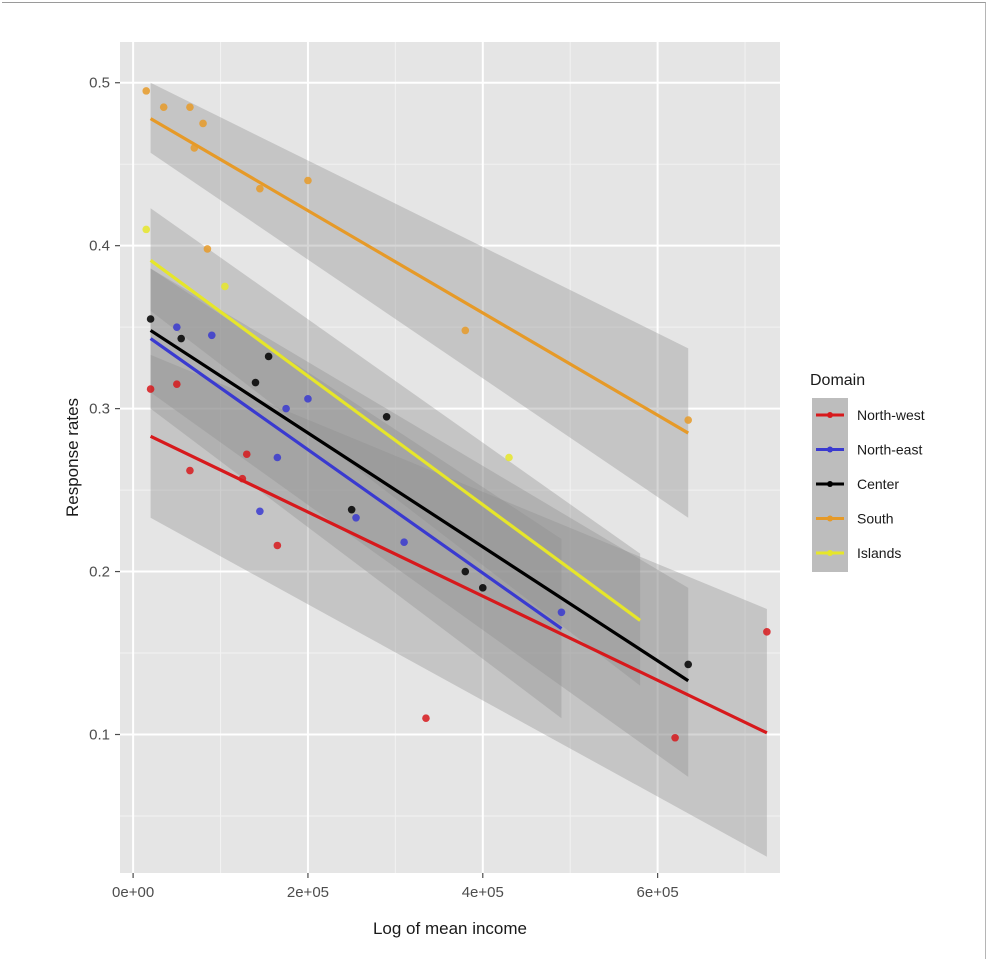  What do you see at coordinates (658, 892) in the screenshot?
I see `x-tick-label: 6e+05` at bounding box center [658, 892].